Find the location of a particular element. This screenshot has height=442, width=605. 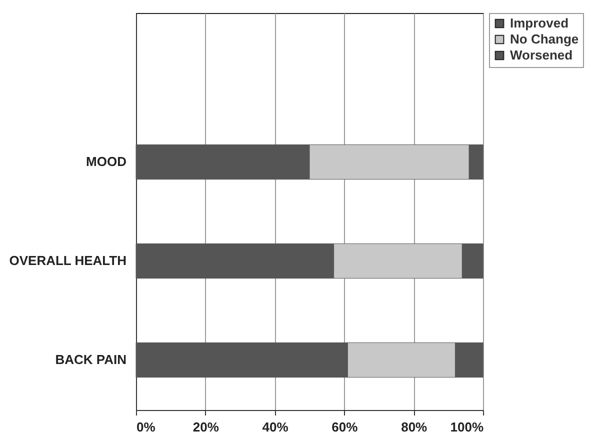

legend-label: Improved is located at coordinates (539, 23).